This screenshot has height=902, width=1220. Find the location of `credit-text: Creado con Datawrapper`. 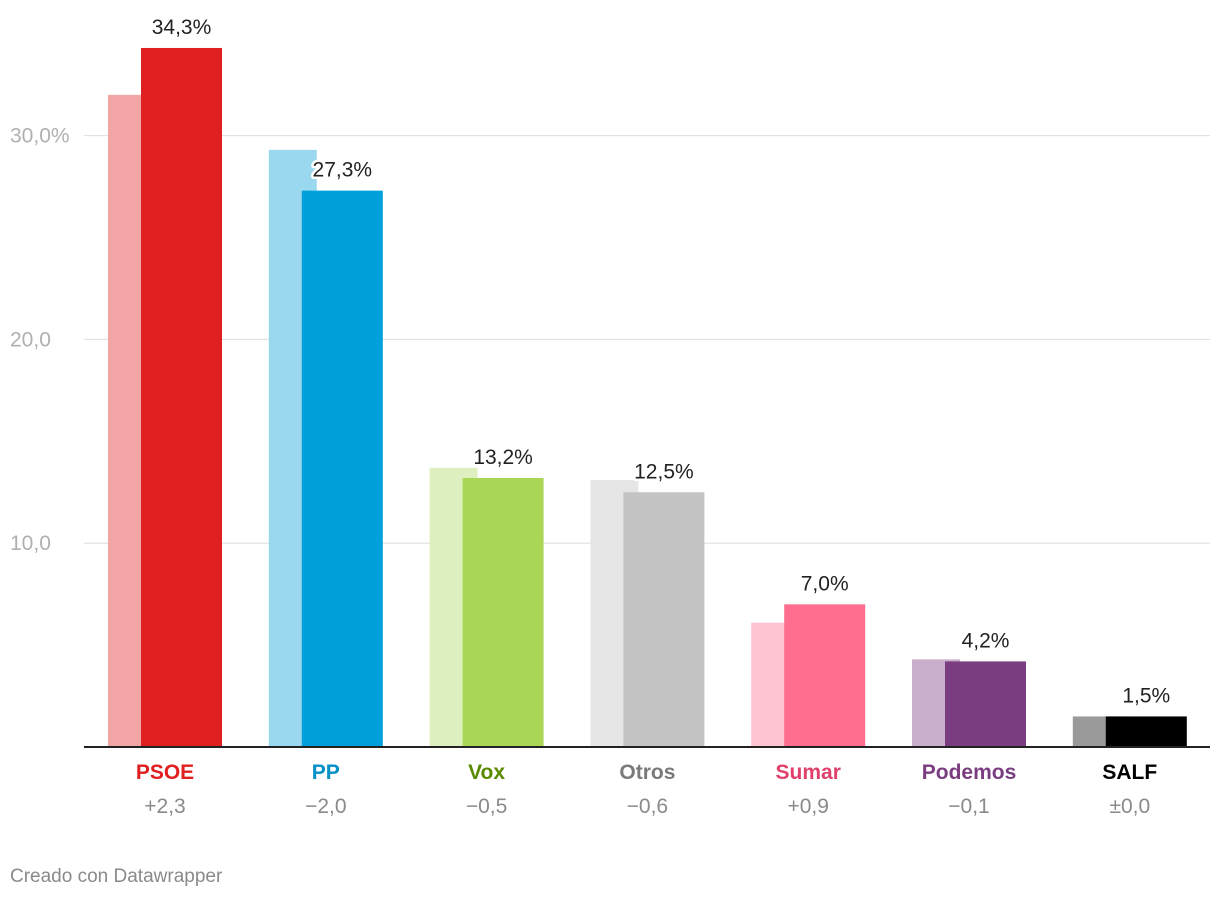

credit-text: Creado con Datawrapper is located at coordinates (116, 876).